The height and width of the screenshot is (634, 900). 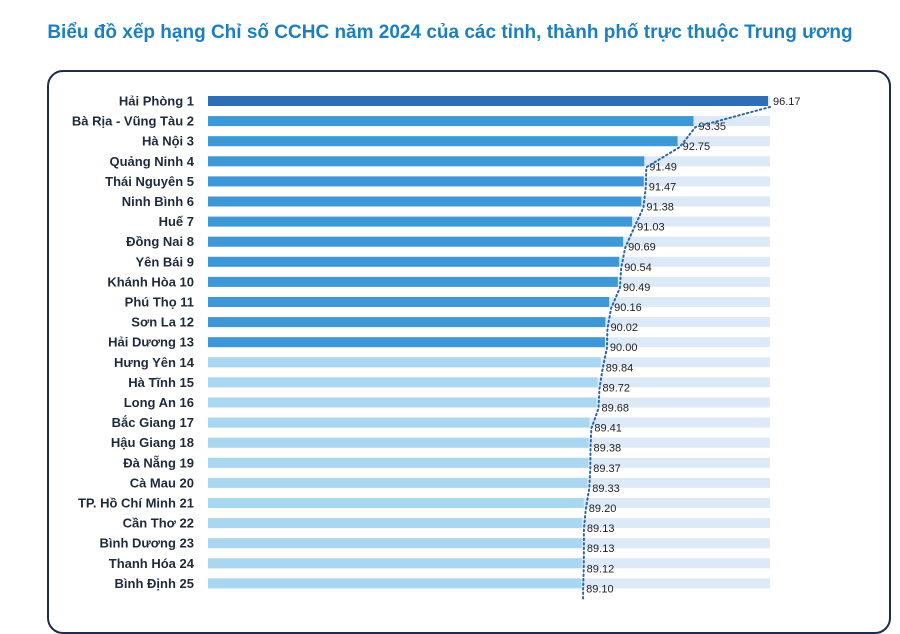 I want to click on category-label: Hải Phòng 1, so click(x=156, y=101).